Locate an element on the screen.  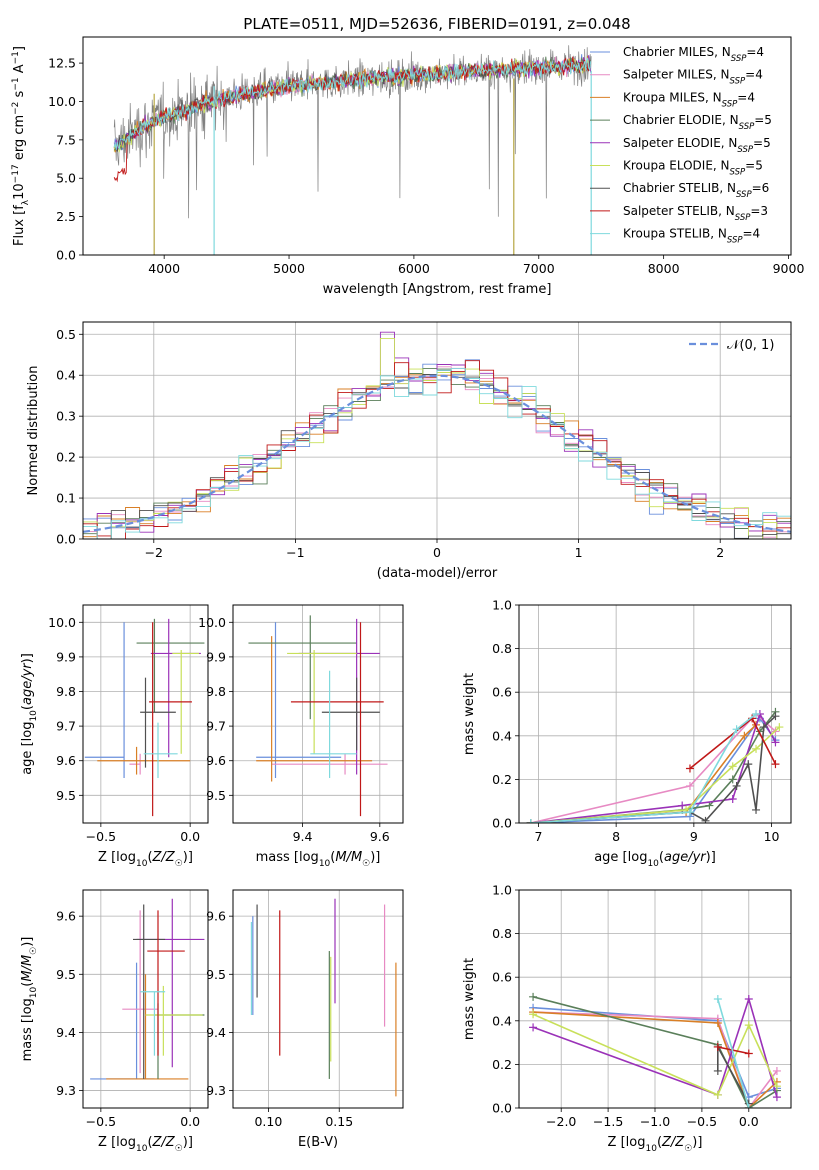
x-tick-label: −1 is located at coordinates (295, 552).